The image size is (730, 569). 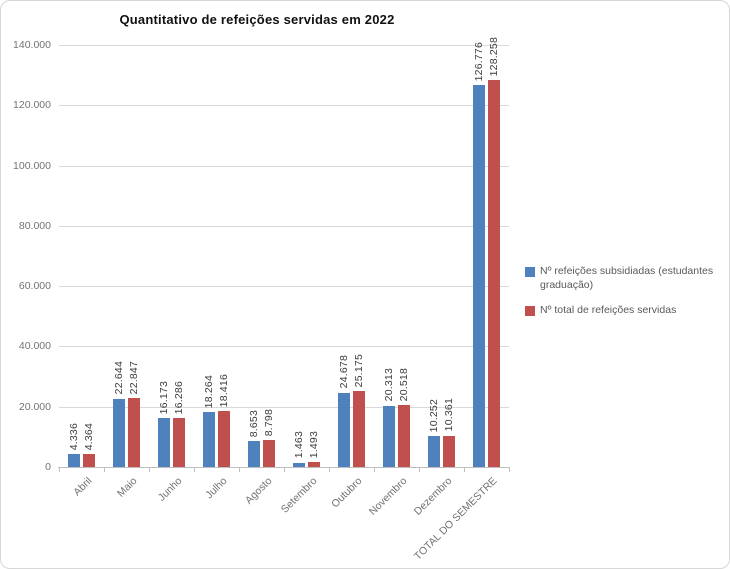 I want to click on value-label: 1.493, so click(x=314, y=445).